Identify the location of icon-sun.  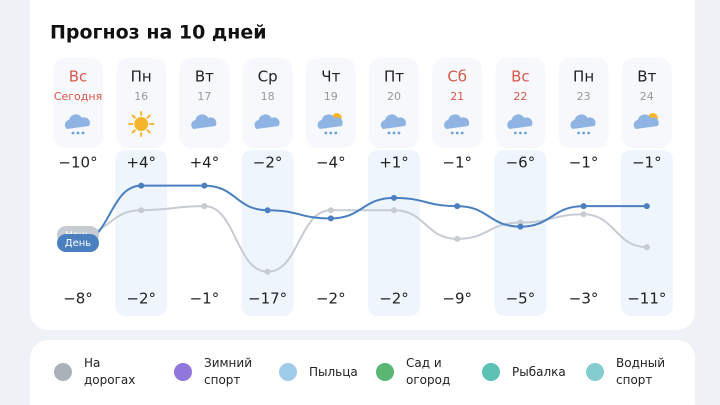
(141, 124).